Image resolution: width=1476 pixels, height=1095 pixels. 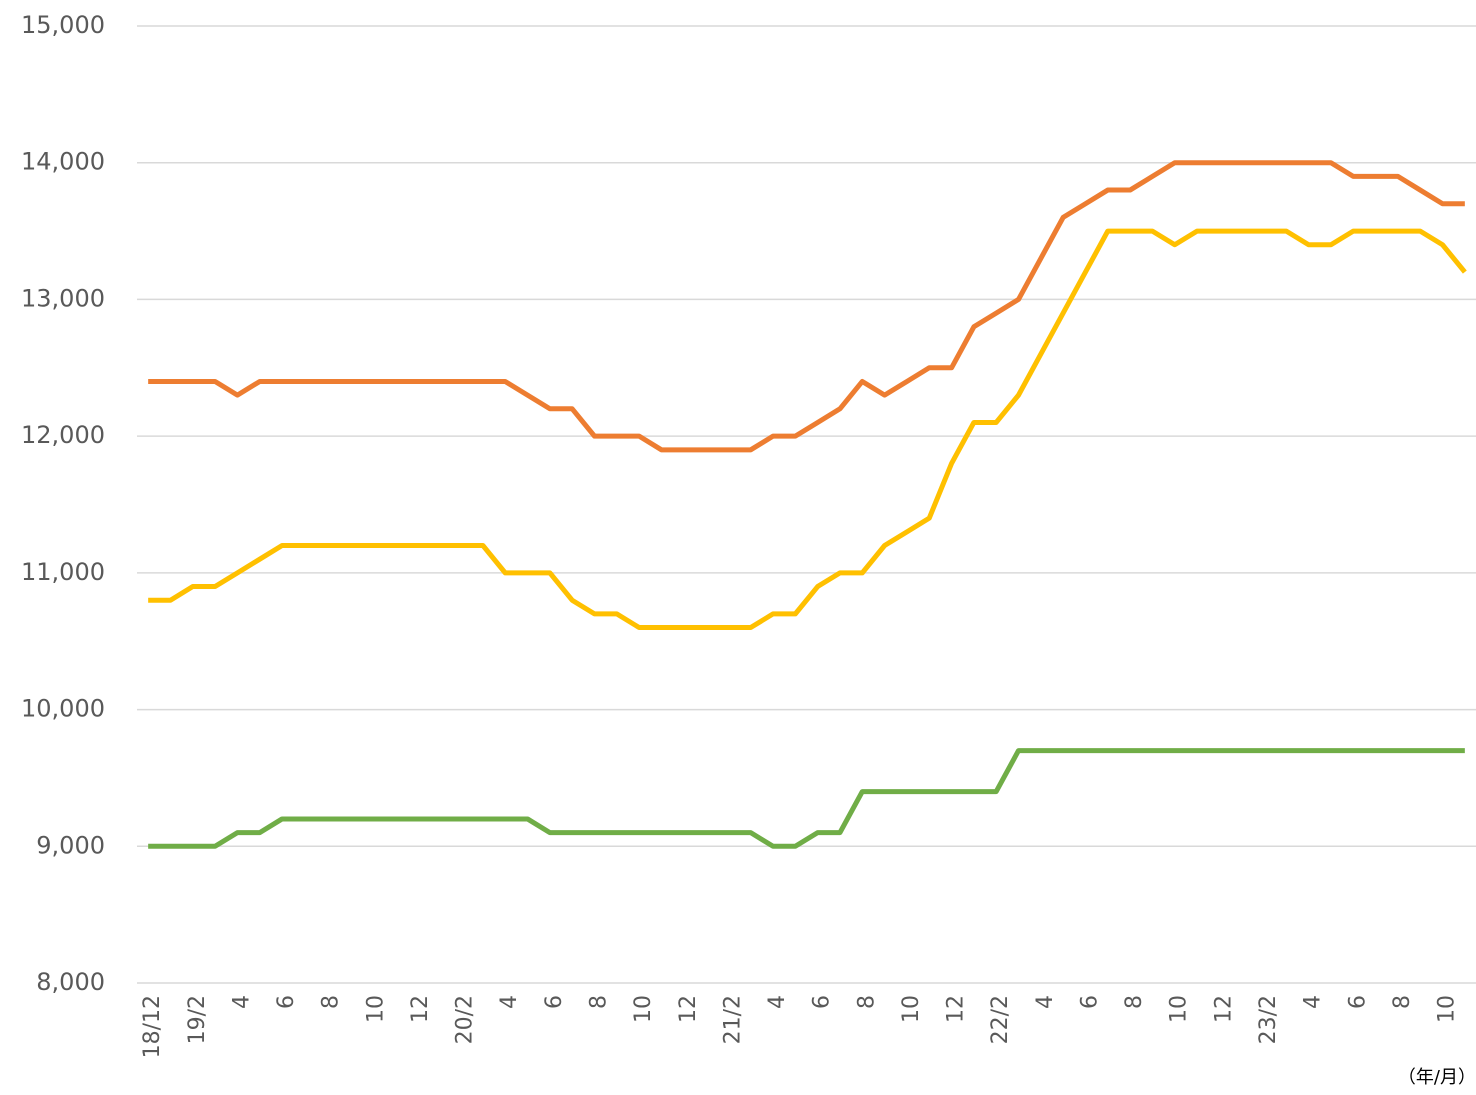 What do you see at coordinates (1437, 1077) in the screenshot?
I see `x-axis-label: （年/月）` at bounding box center [1437, 1077].